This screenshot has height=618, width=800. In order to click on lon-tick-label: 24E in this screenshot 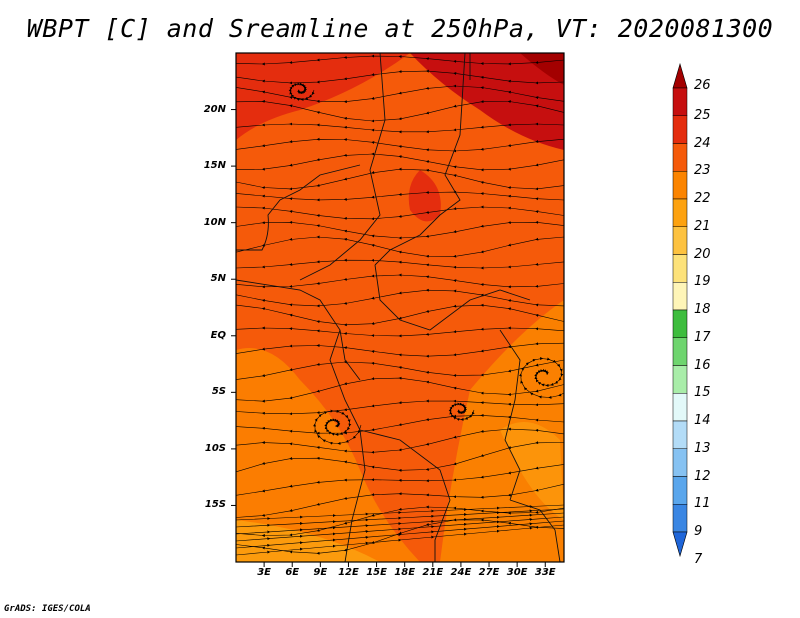, I will do `click(461, 572)`.